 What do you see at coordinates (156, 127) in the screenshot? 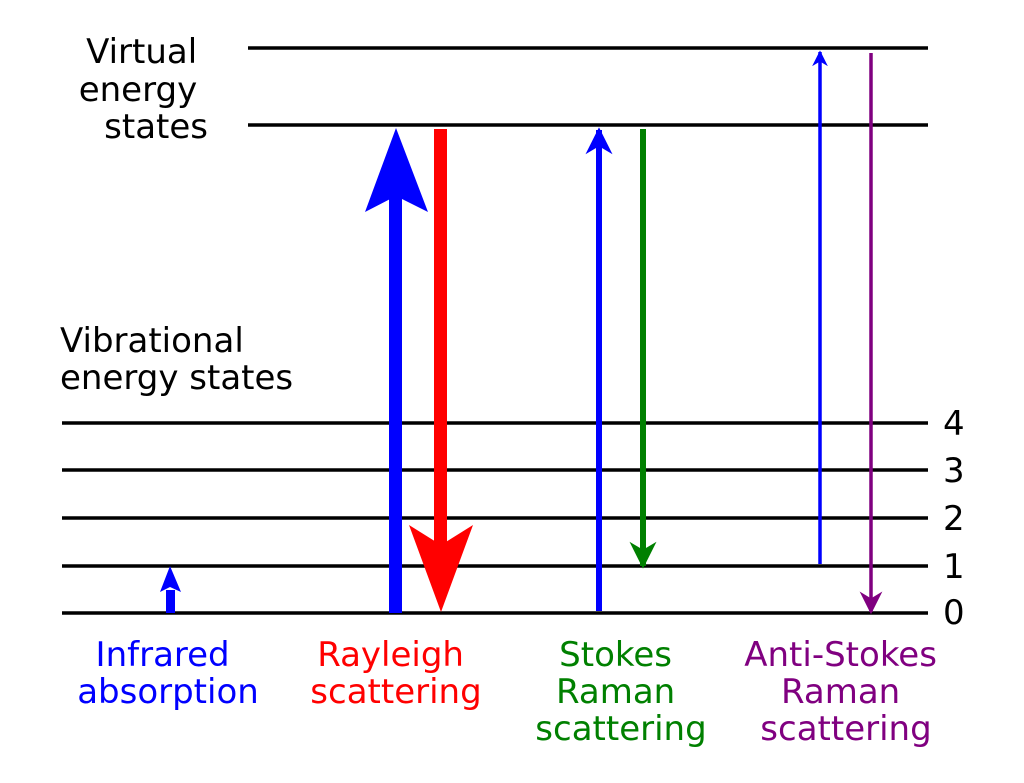
I see `virtual-label-line-3: states` at bounding box center [156, 127].